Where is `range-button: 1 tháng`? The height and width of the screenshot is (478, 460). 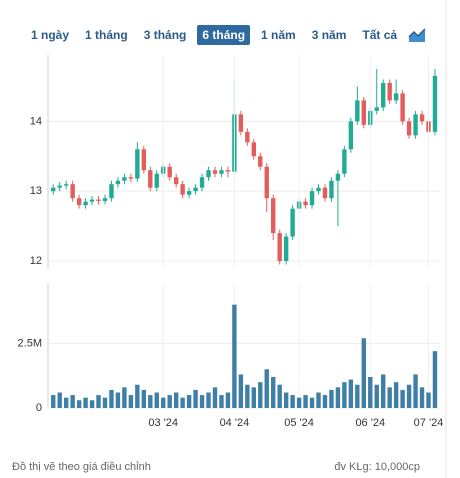
range-button: 1 tháng is located at coordinates (106, 35).